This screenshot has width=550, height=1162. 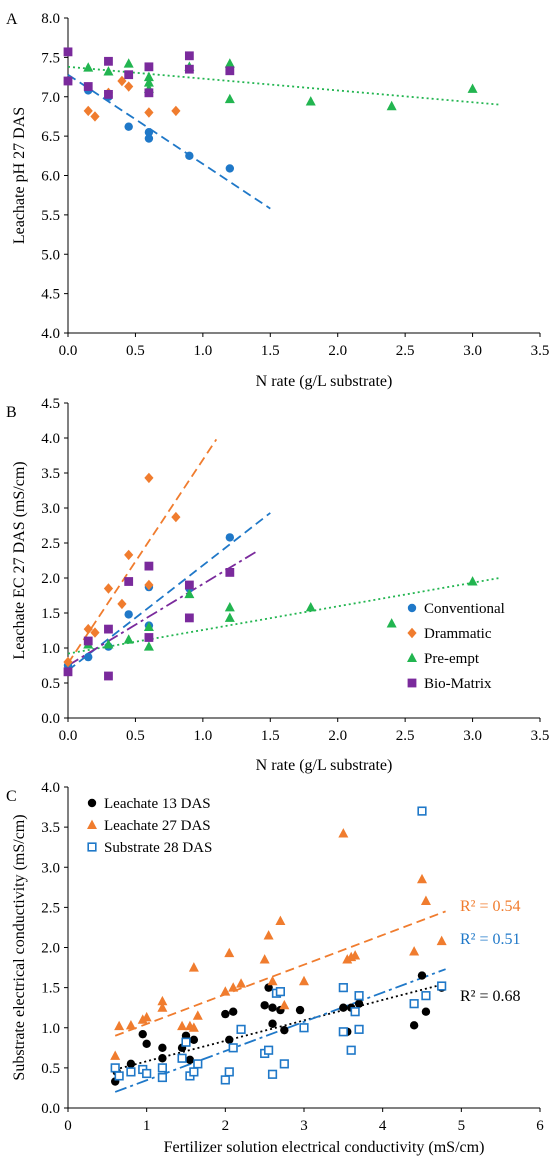 What do you see at coordinates (50, 828) in the screenshot?
I see `y-tick-label: 3.5` at bounding box center [50, 828].